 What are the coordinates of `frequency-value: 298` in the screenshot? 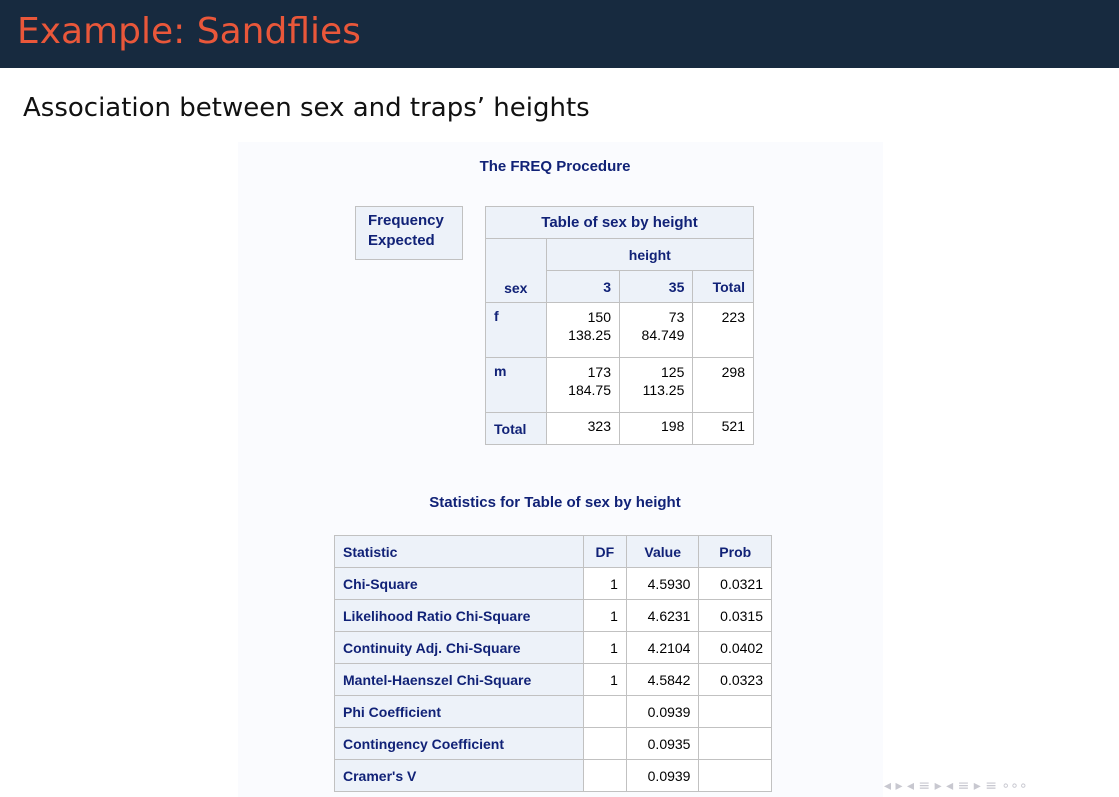 It's located at (733, 372).